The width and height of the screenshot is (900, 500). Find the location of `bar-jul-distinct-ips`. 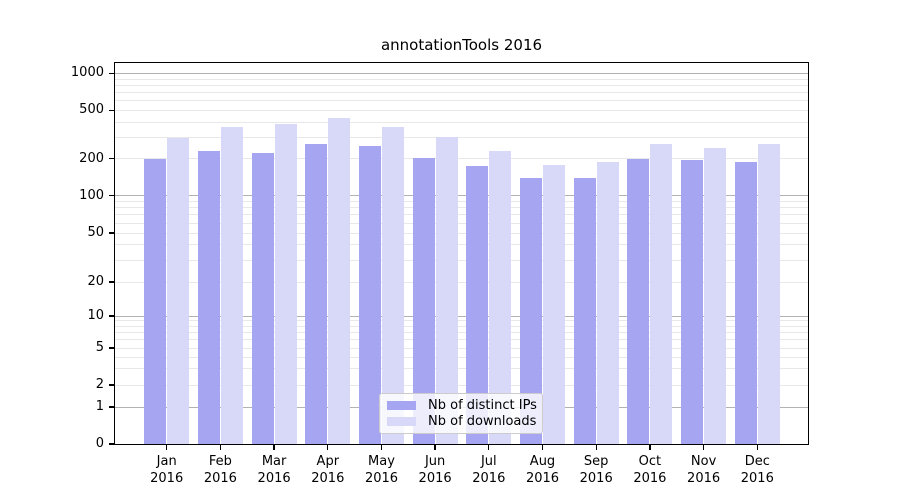

bar-jul-distinct-ips is located at coordinates (477, 304).